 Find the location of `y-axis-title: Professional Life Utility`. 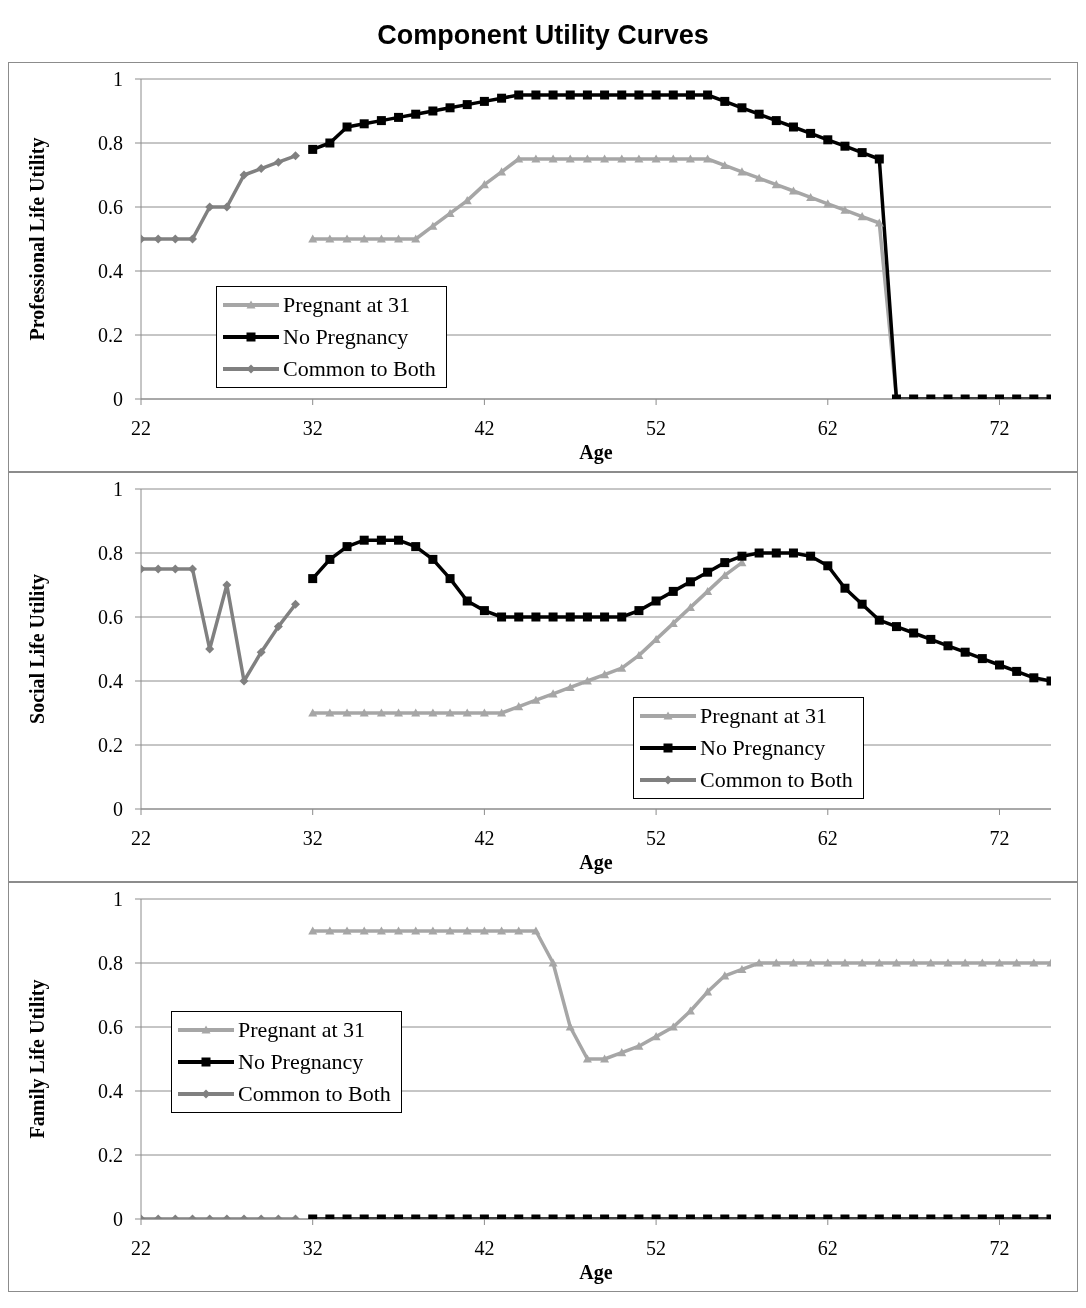

y-axis-title: Professional Life Utility is located at coordinates (38, 239).